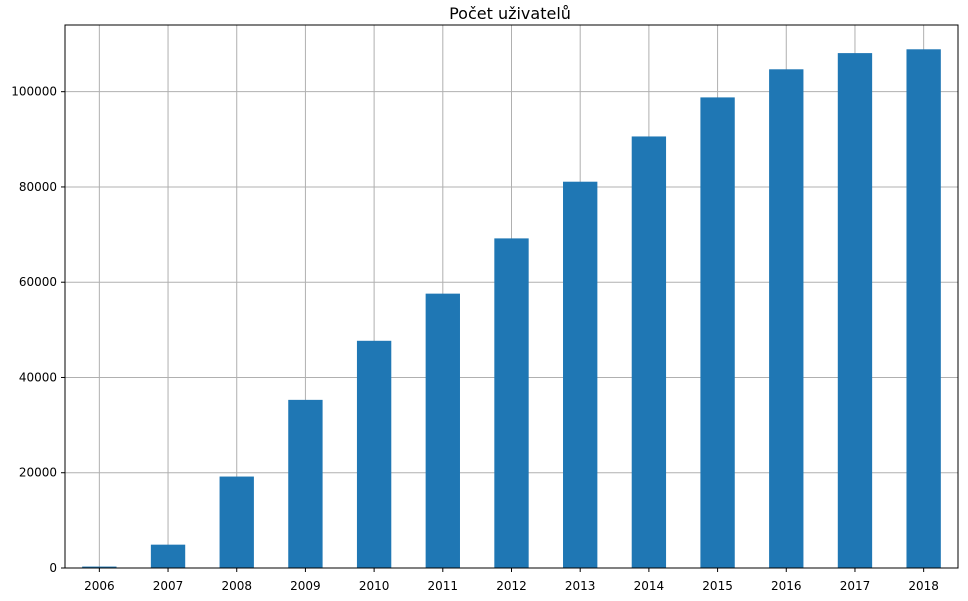  What do you see at coordinates (511, 403) in the screenshot?
I see `bar-2012` at bounding box center [511, 403].